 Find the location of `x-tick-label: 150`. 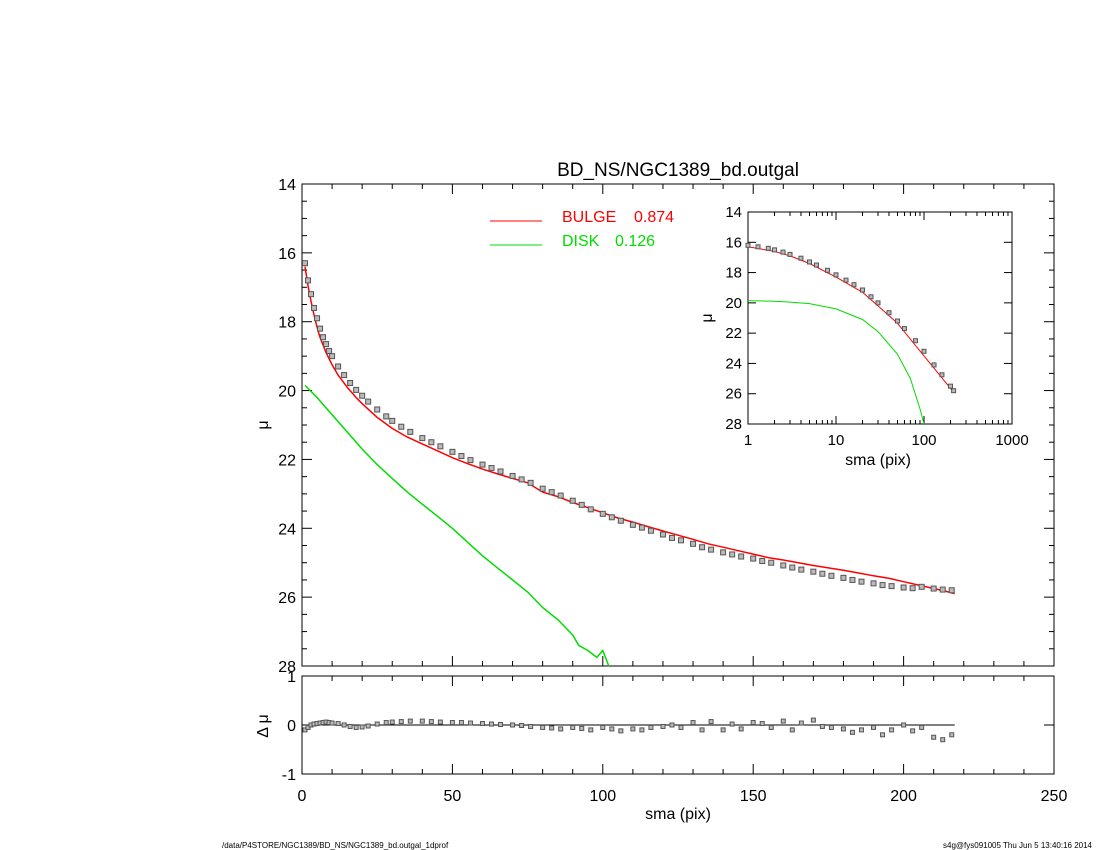

x-tick-label: 150 is located at coordinates (753, 796).